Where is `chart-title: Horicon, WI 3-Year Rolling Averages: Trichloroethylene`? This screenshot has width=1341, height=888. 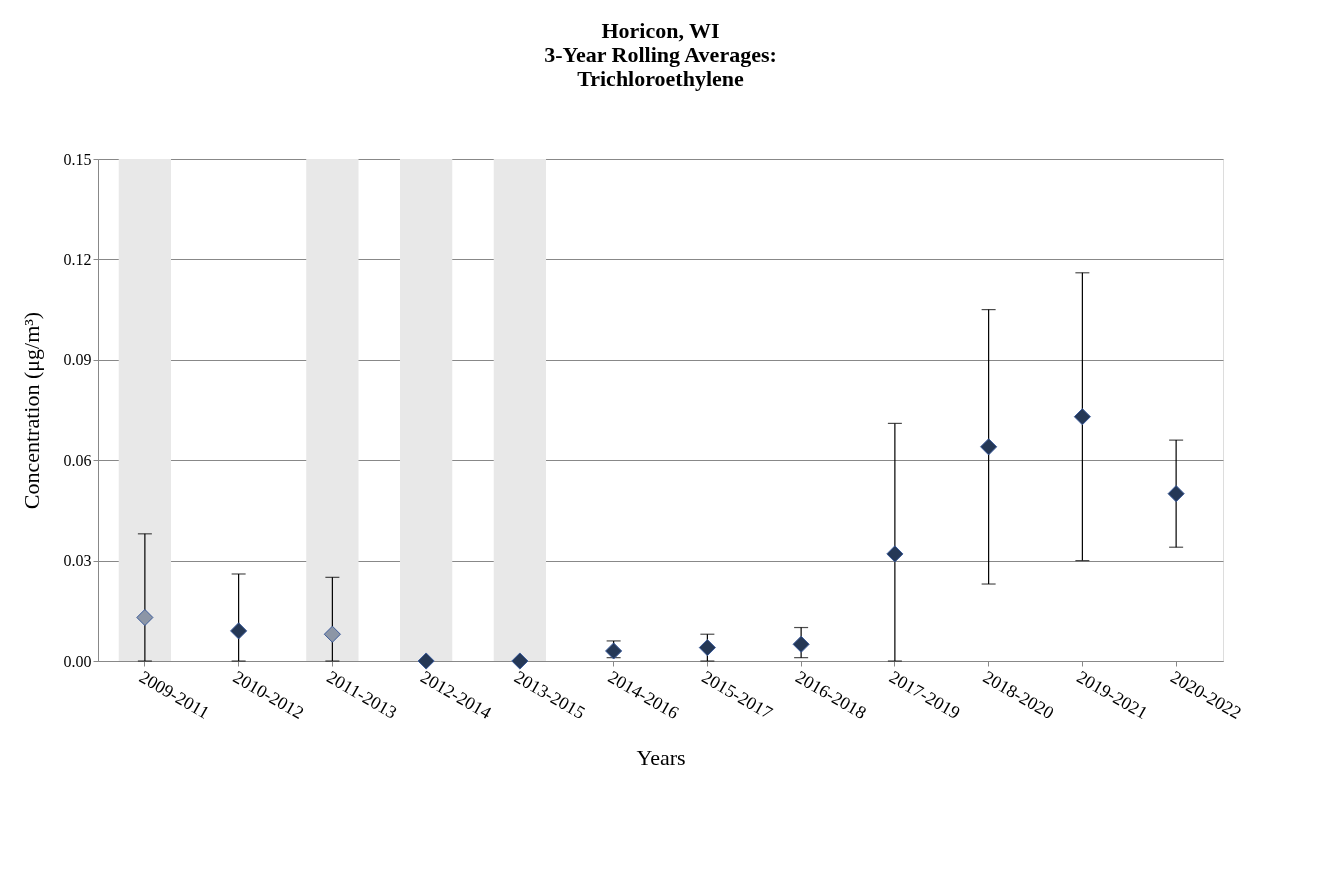 chart-title: Horicon, WI 3-Year Rolling Averages: Trichloroethylene is located at coordinates (660, 54).